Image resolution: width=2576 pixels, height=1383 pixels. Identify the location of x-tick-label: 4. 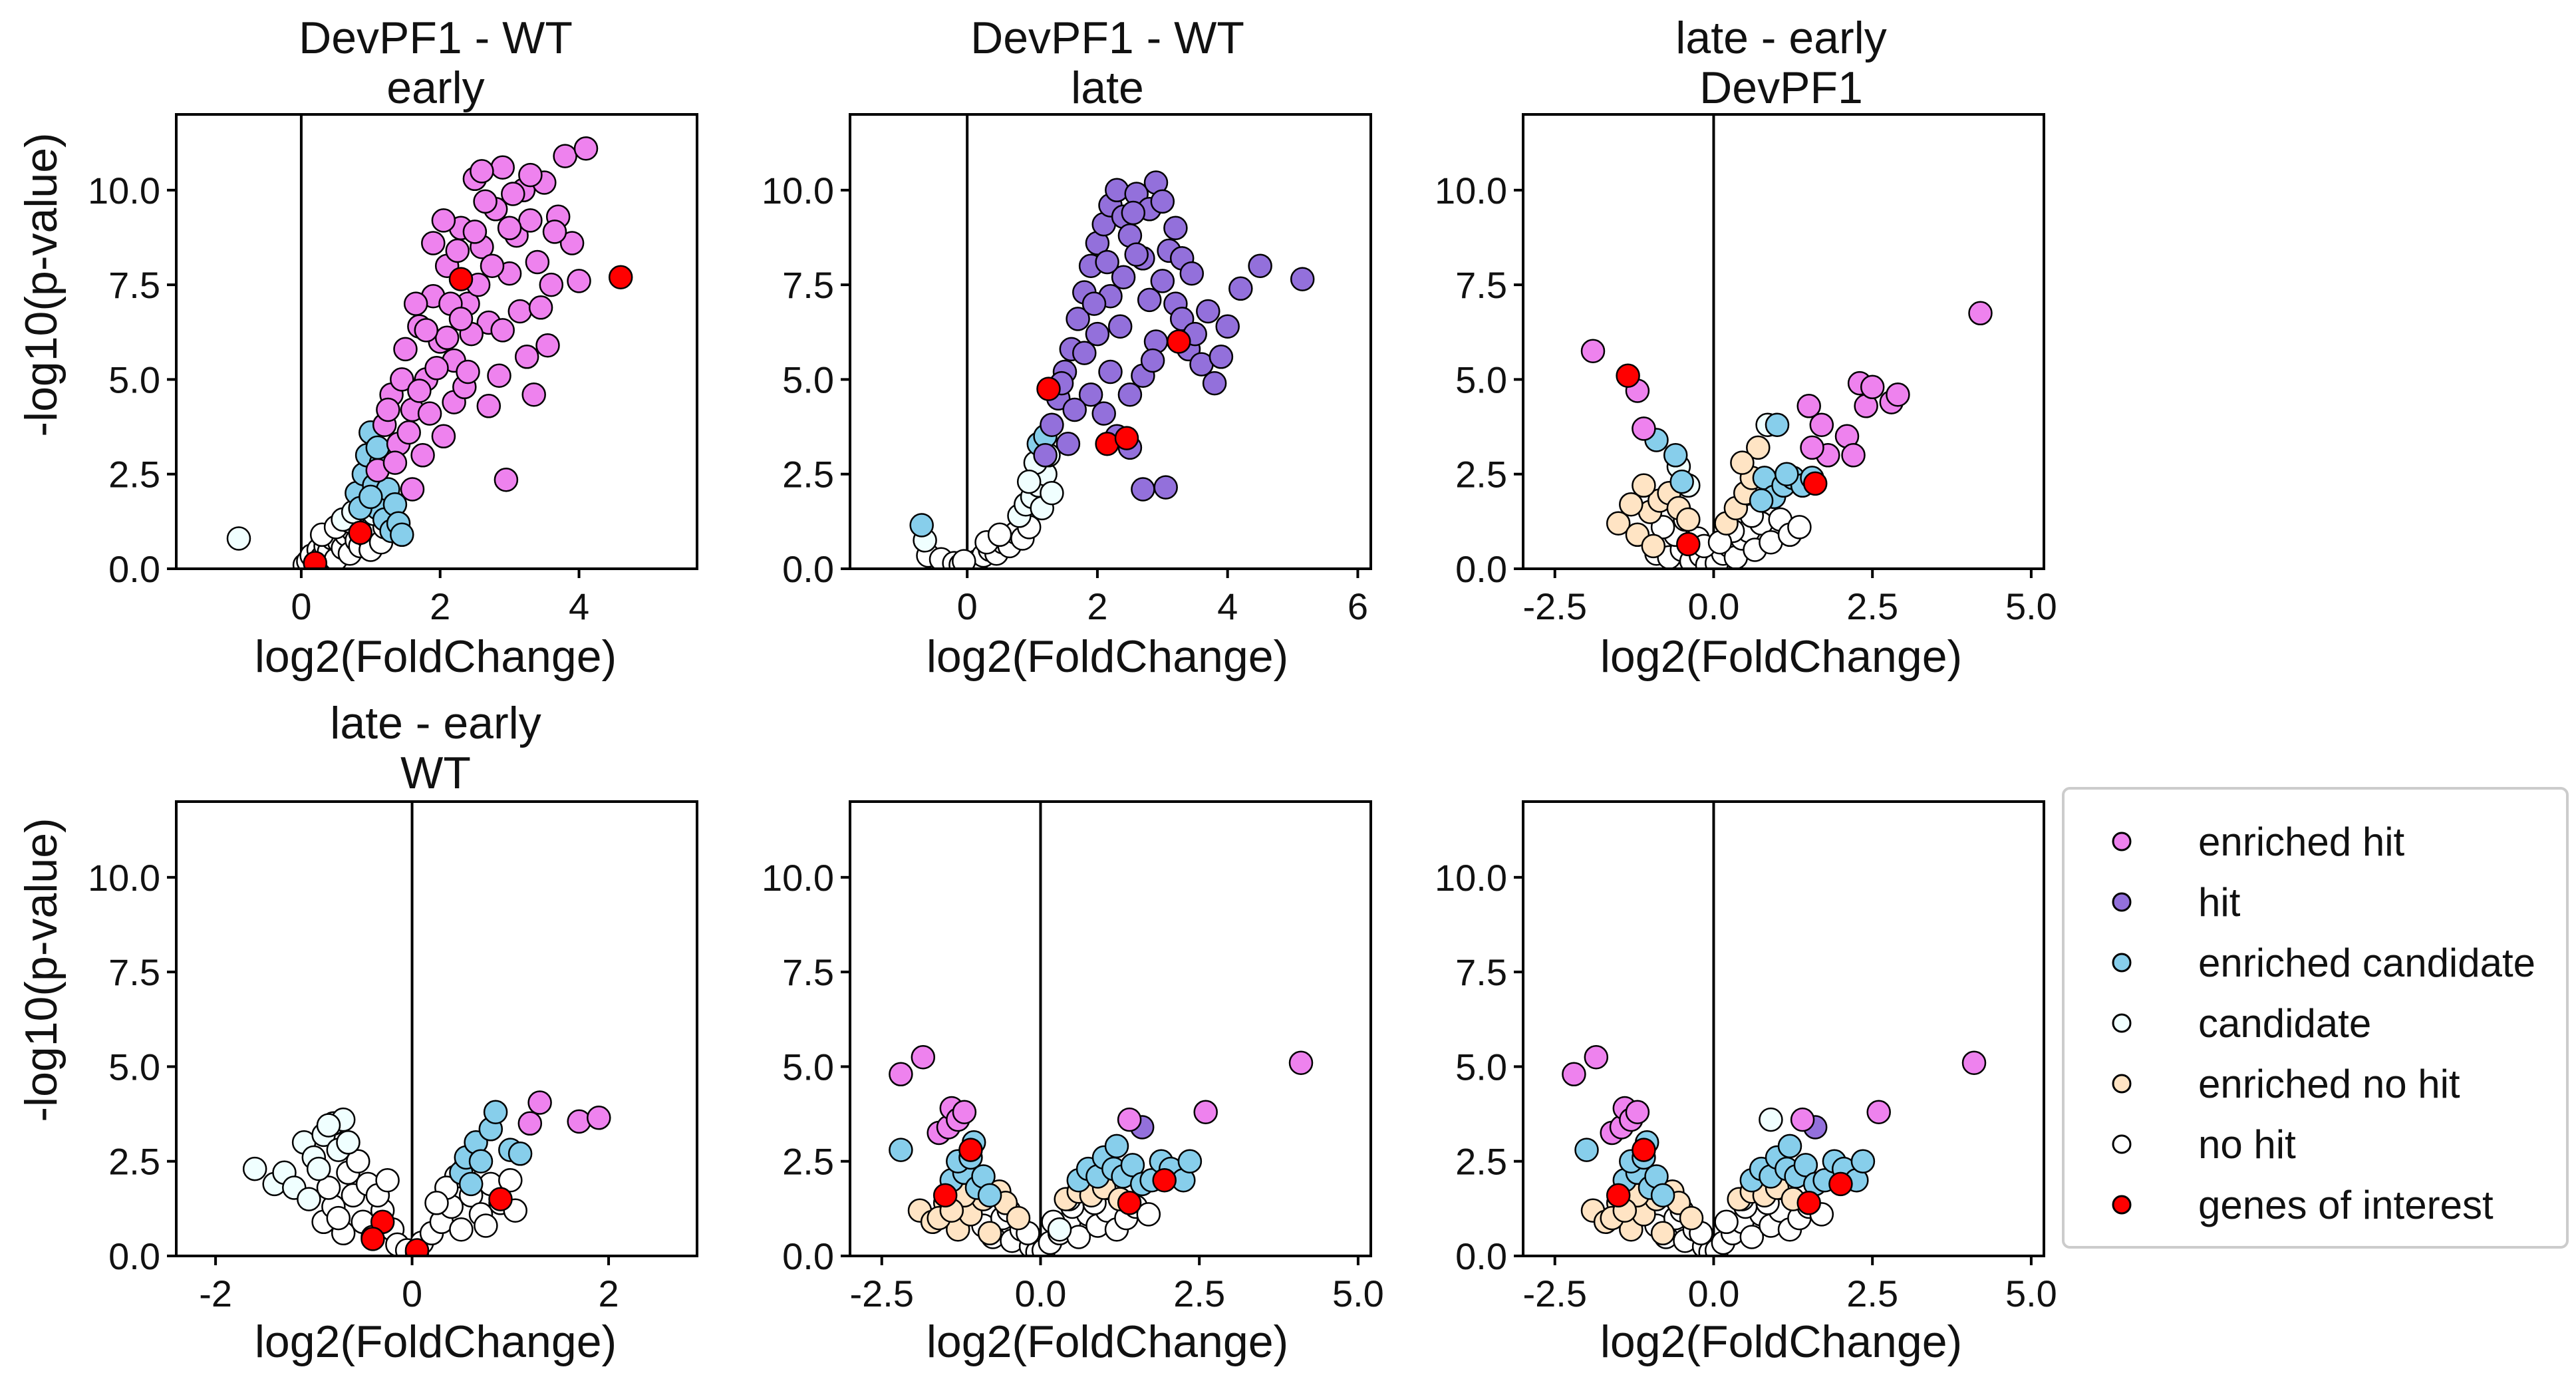
(579, 606).